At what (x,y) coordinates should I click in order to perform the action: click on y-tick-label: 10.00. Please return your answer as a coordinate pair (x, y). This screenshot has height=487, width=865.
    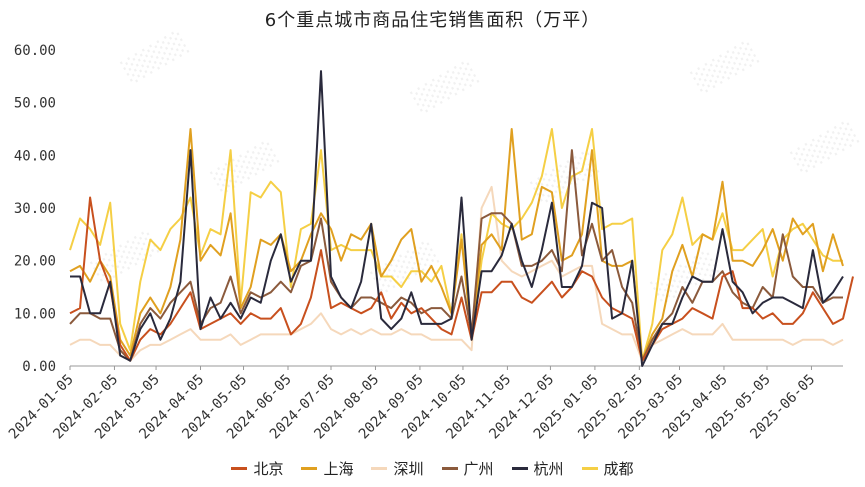
    Looking at the image, I should click on (35, 314).